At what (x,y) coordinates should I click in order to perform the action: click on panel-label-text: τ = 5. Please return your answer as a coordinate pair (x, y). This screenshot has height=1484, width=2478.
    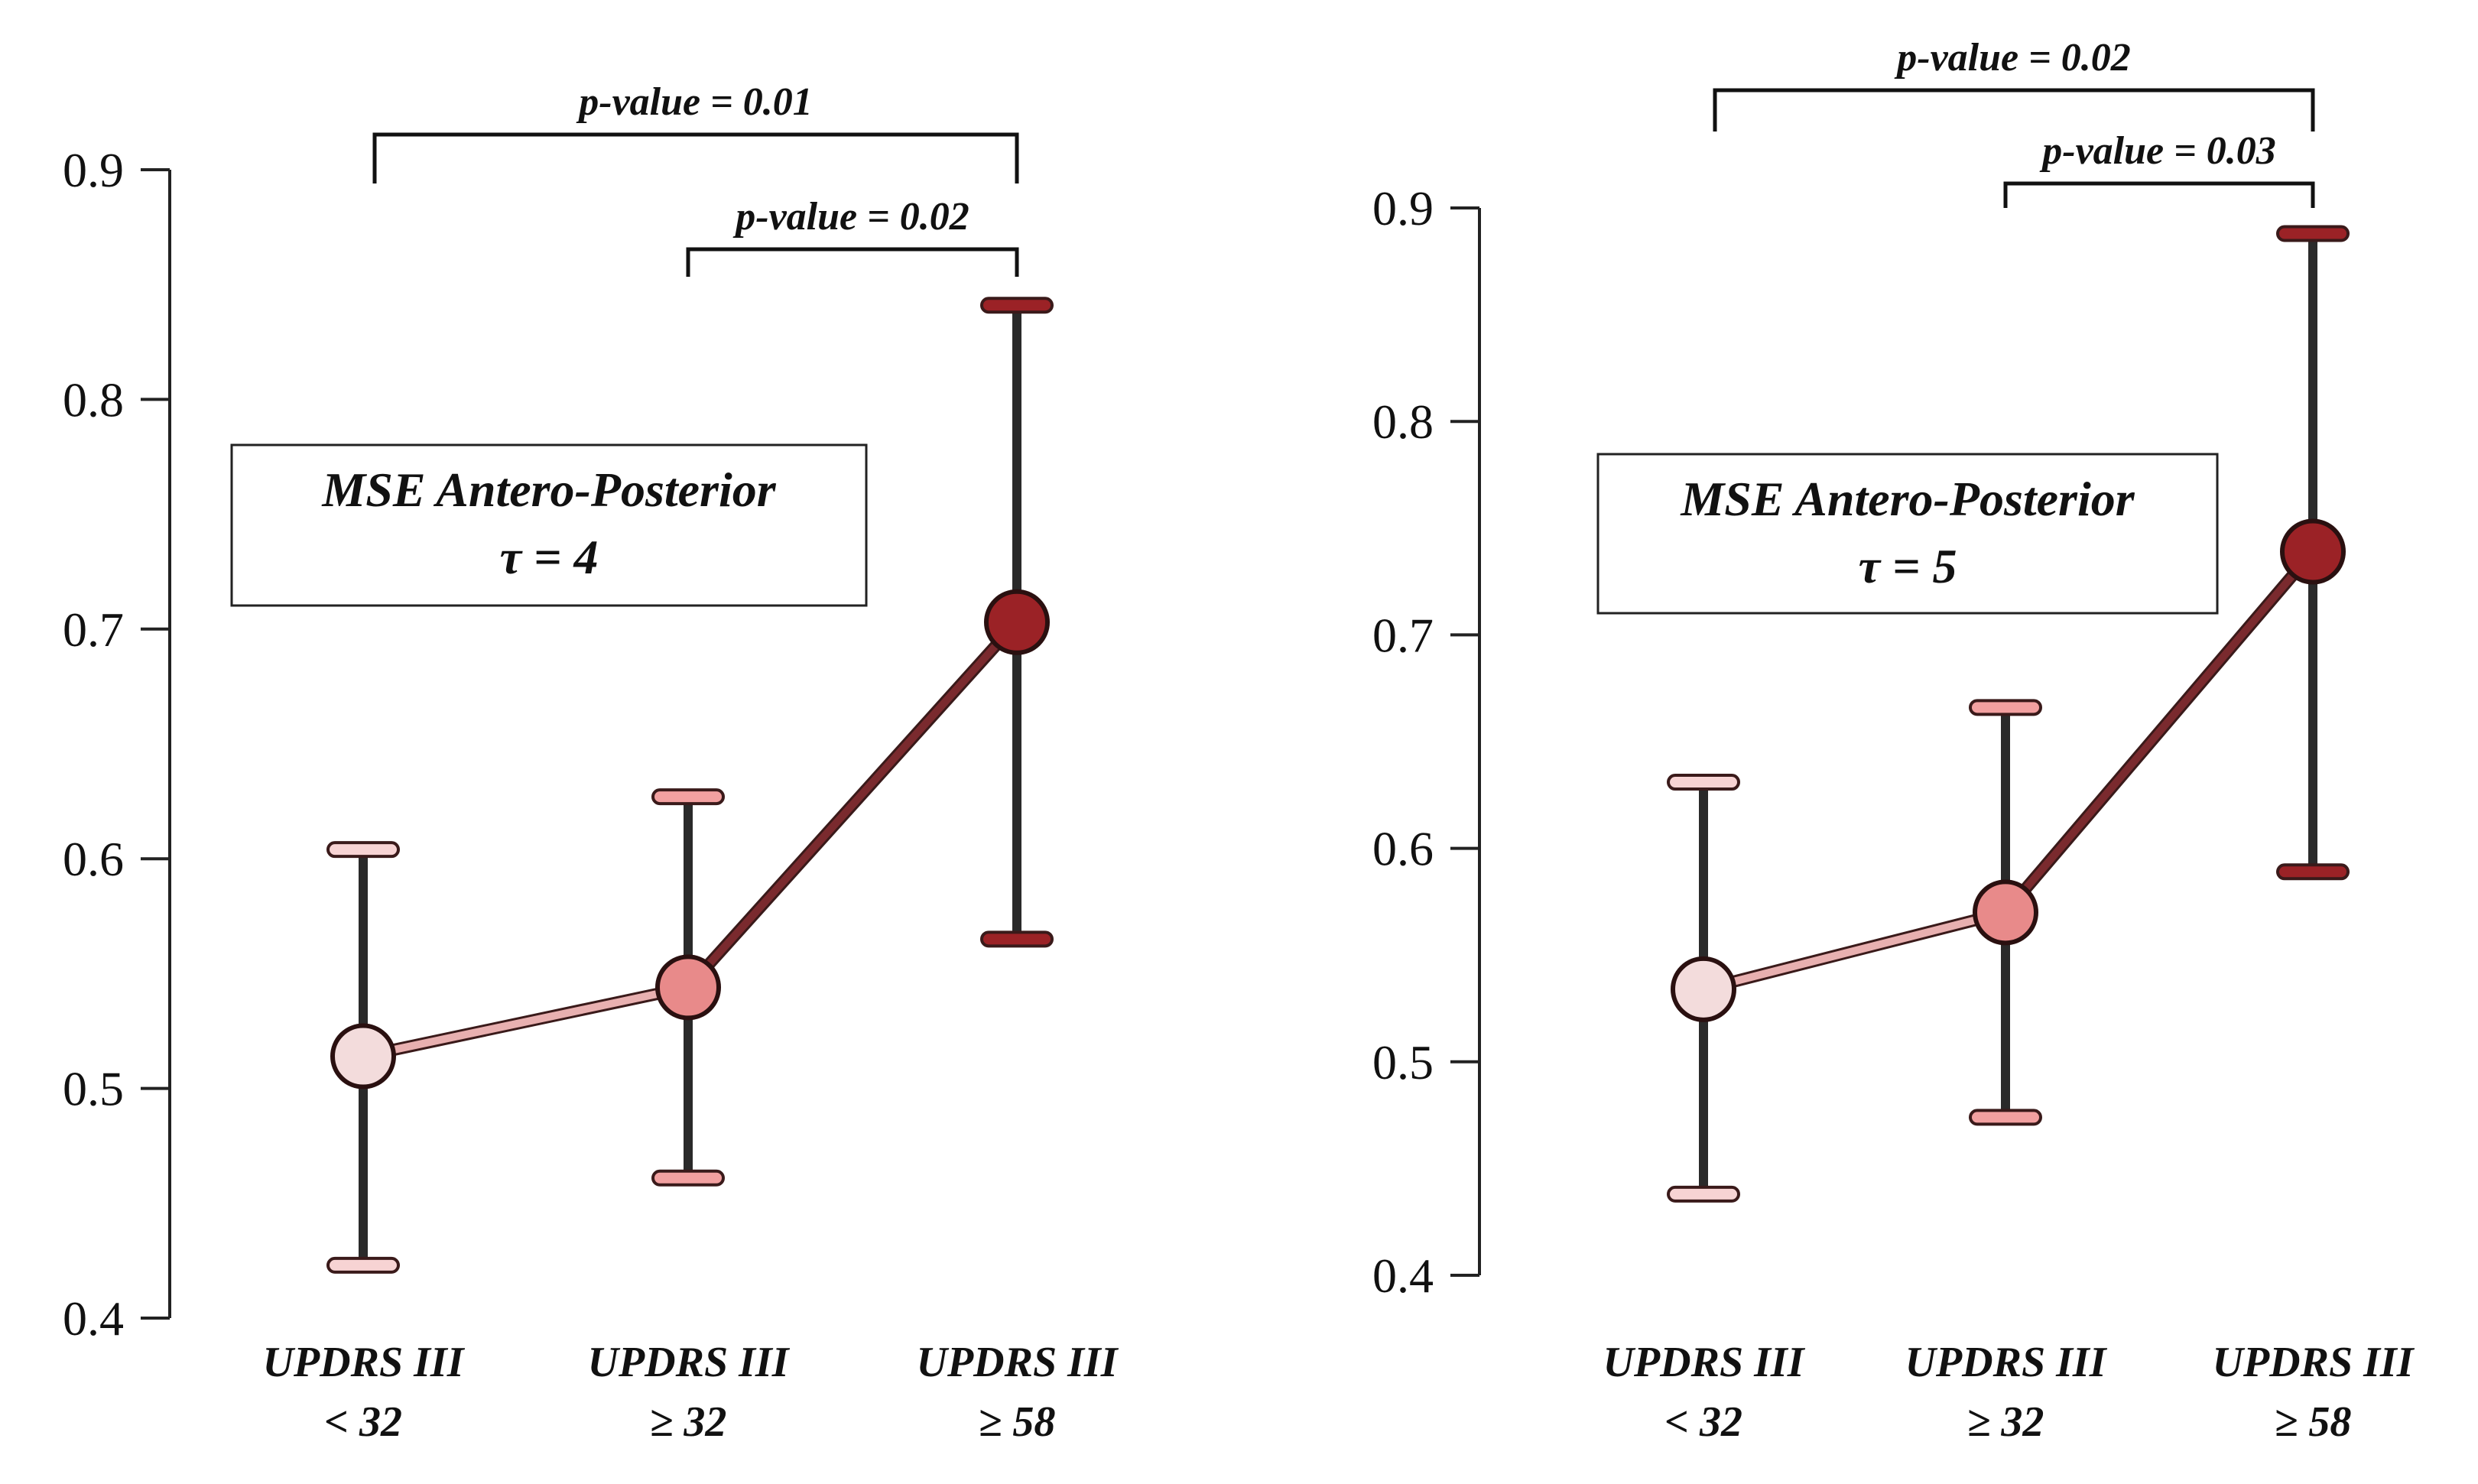
    Looking at the image, I should click on (1908, 566).